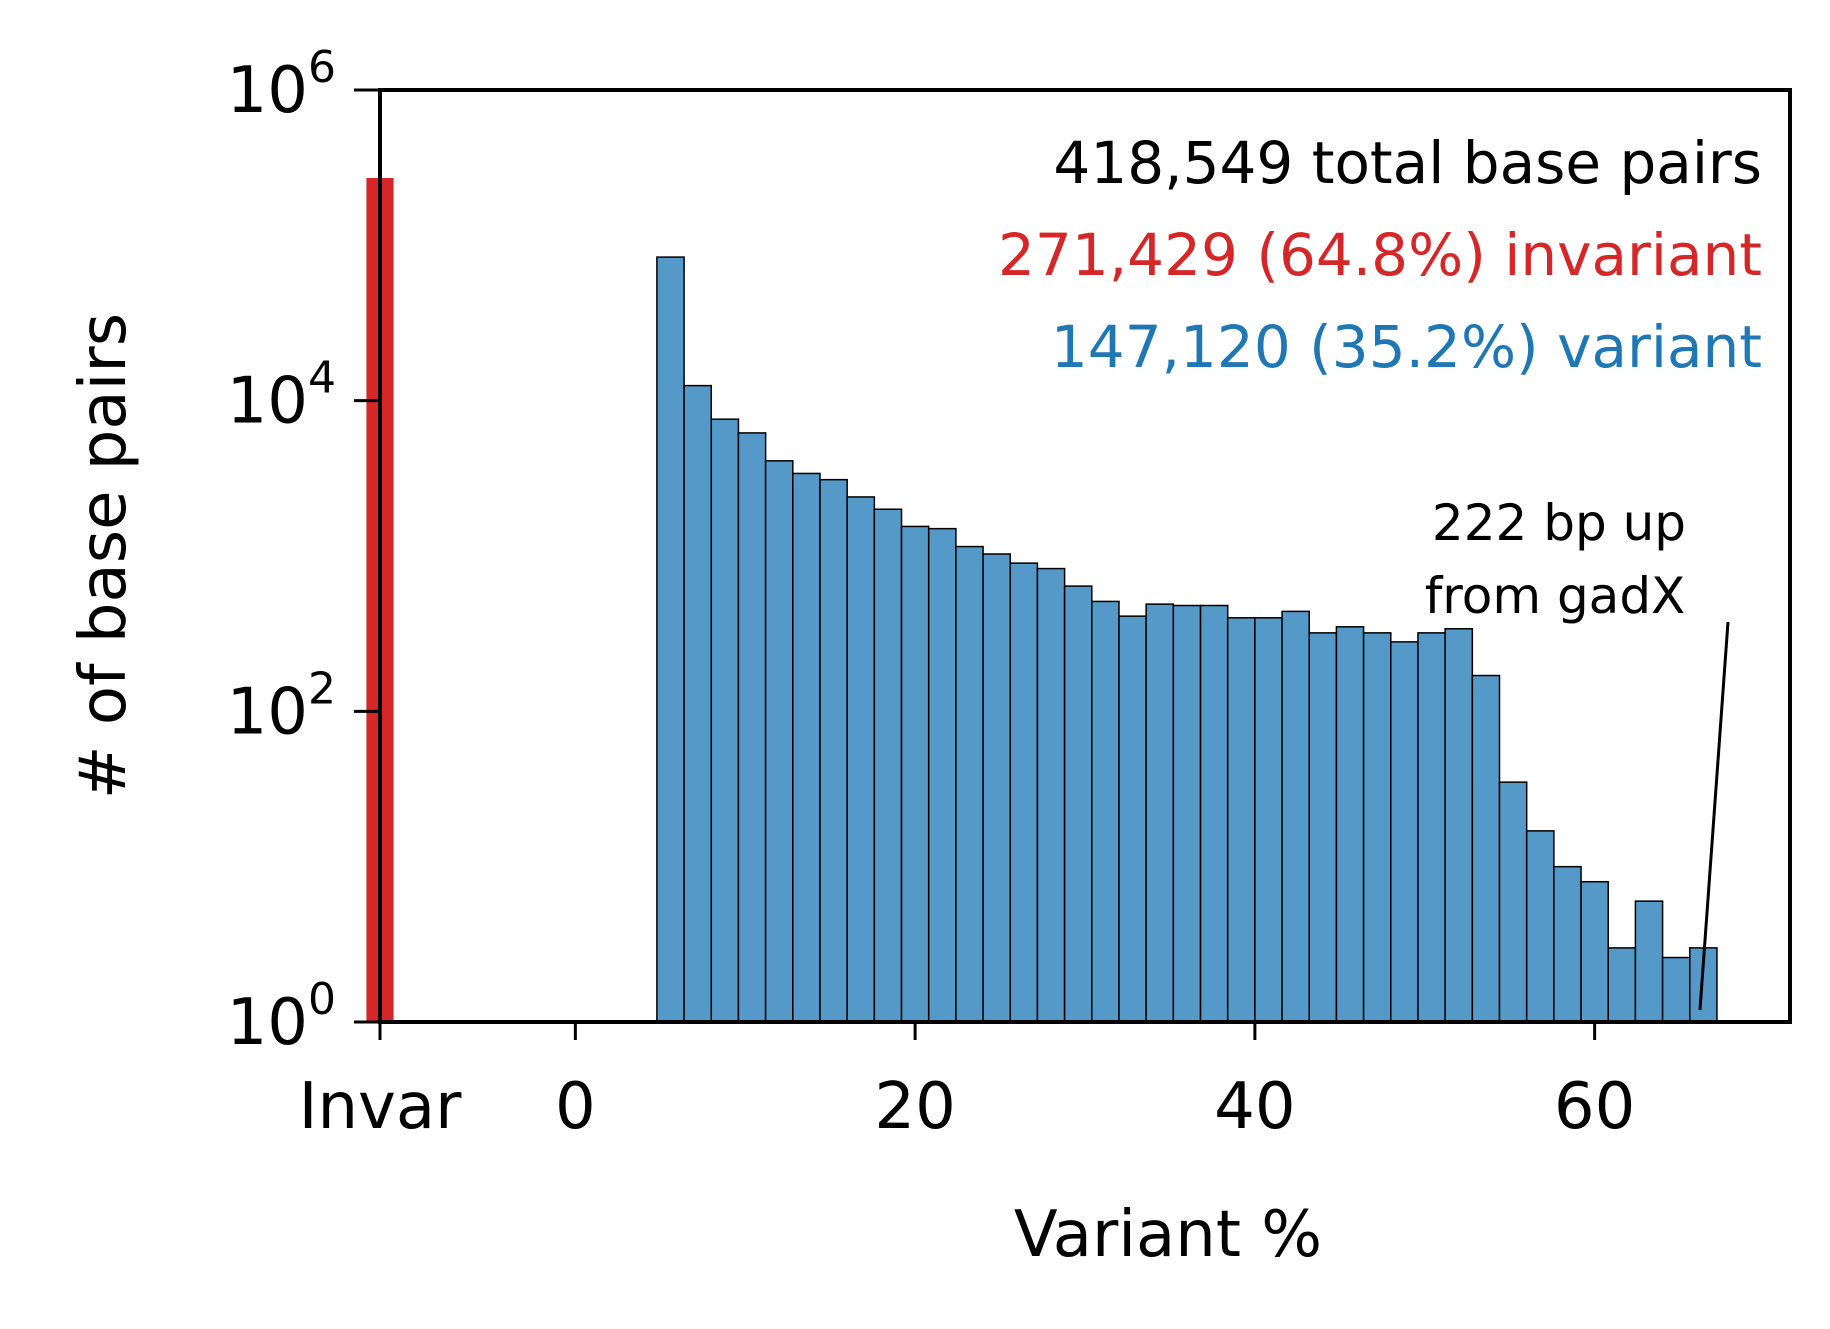 This screenshot has width=1830, height=1329. I want to click on x-tick-label: 60, so click(1594, 1107).